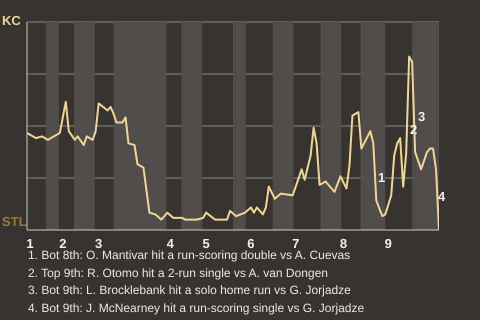  Describe the element at coordinates (196, 308) in the screenshot. I see `text: 4. Bot 9th: J. McNearney hit a run-scoring single vs G. Jorjadze` at that location.